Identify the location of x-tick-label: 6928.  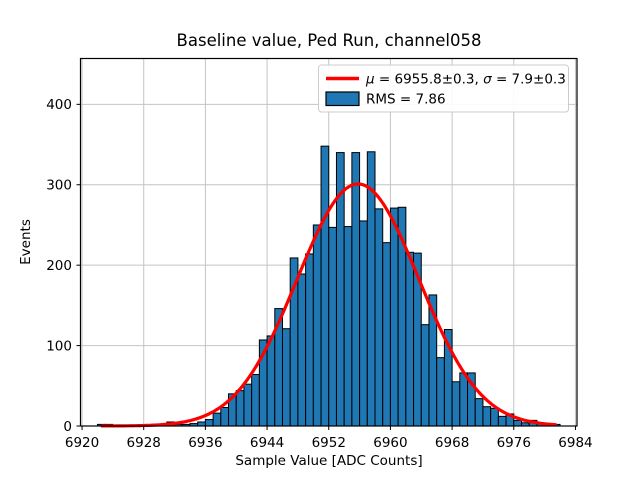
(144, 443).